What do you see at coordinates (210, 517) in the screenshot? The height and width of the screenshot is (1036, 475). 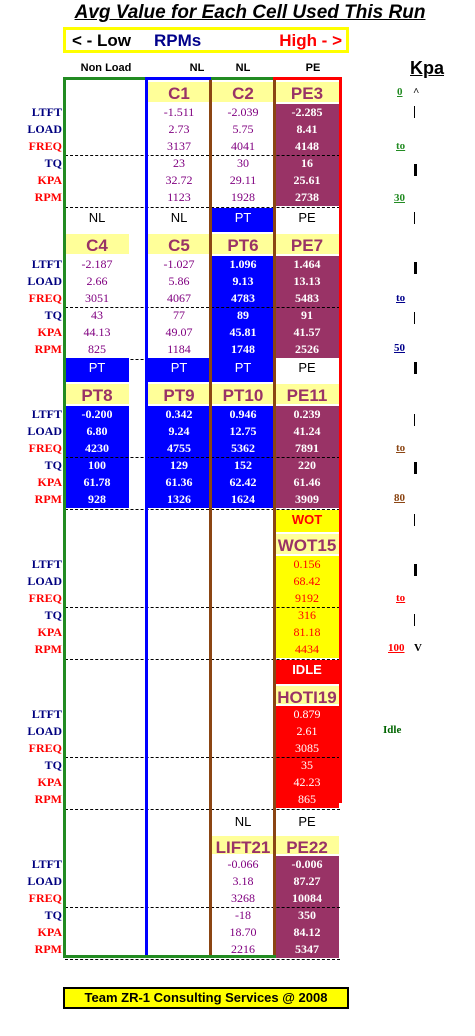 I see `col-border-brown` at bounding box center [210, 517].